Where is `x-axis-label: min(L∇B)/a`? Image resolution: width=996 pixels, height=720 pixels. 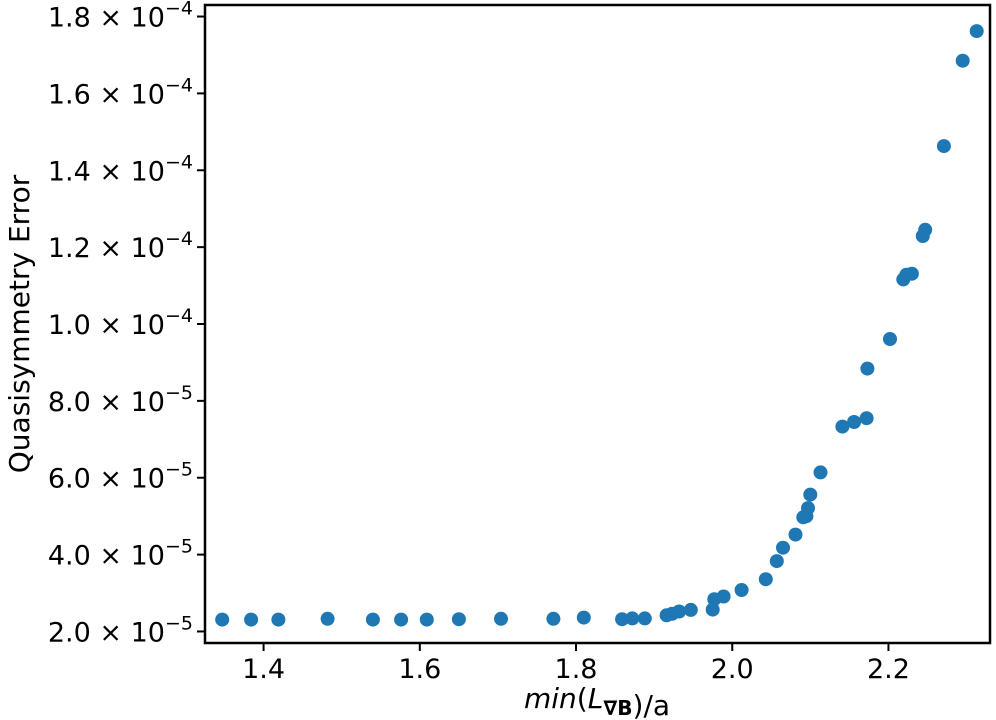
x-axis-label: min(L∇B)/a is located at coordinates (597, 701).